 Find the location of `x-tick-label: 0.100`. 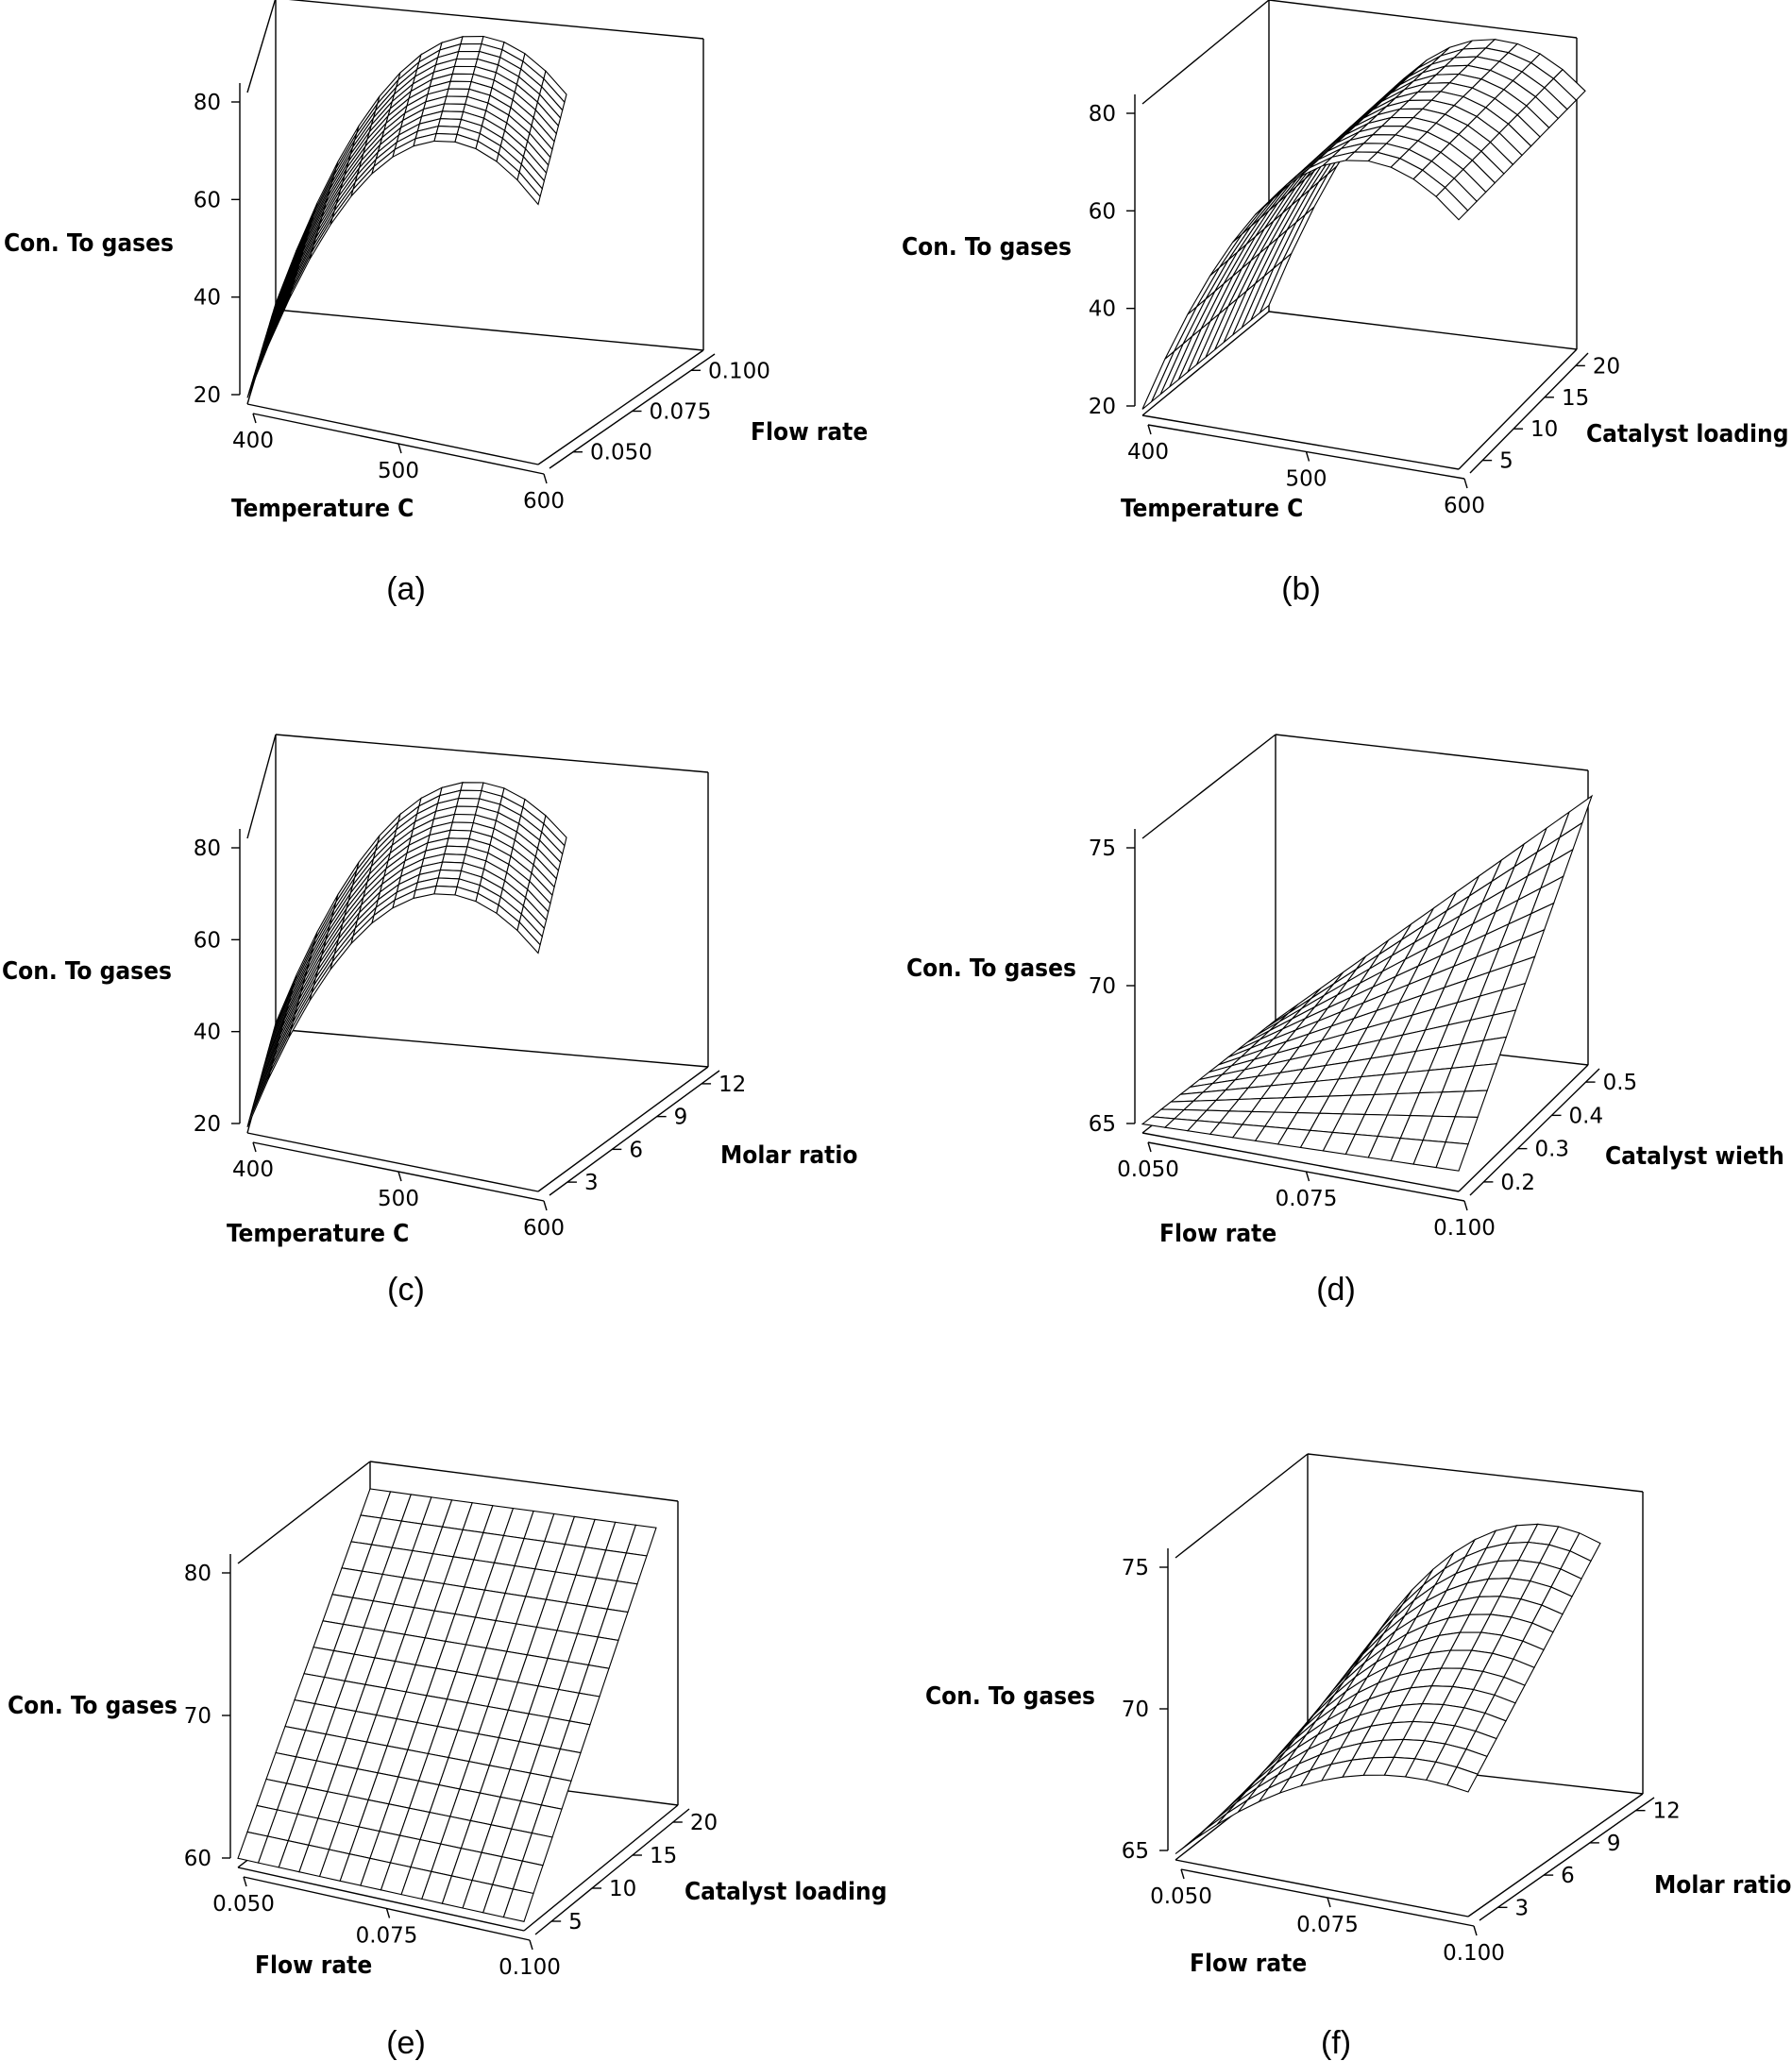

x-tick-label: 0.100 is located at coordinates (530, 1968).